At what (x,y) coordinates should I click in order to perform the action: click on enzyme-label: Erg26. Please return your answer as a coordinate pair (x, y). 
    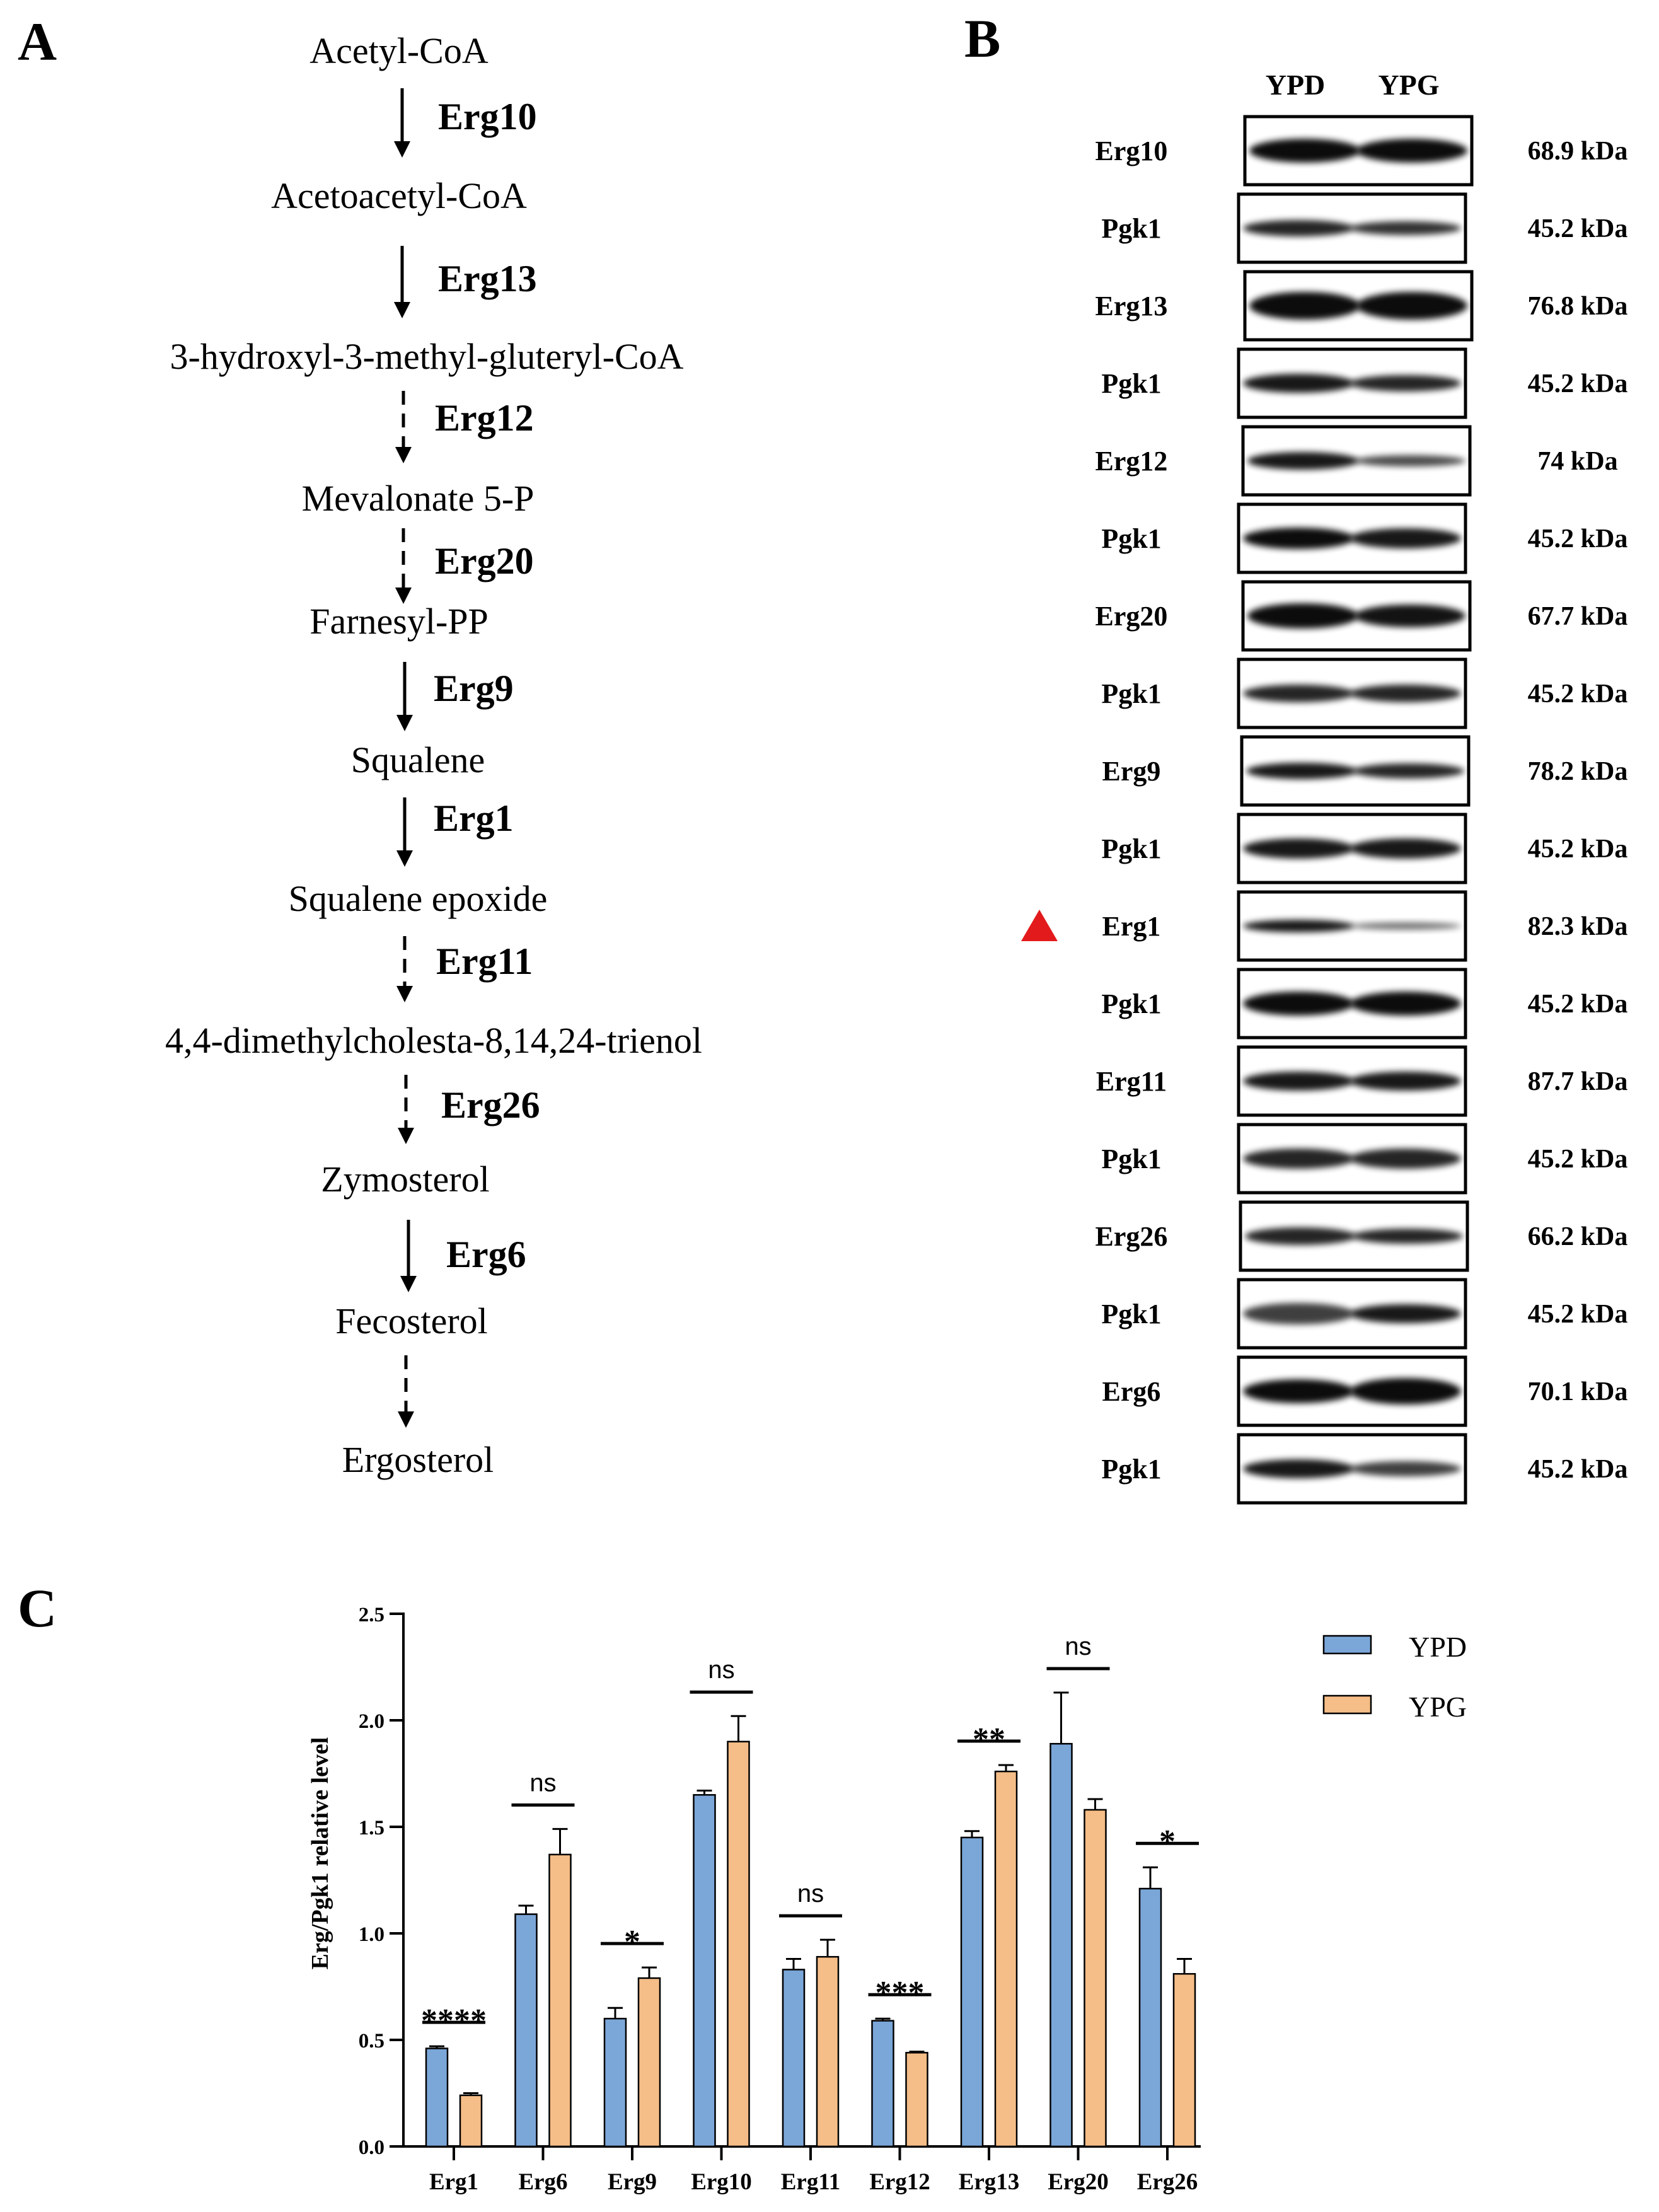
    Looking at the image, I should click on (491, 1105).